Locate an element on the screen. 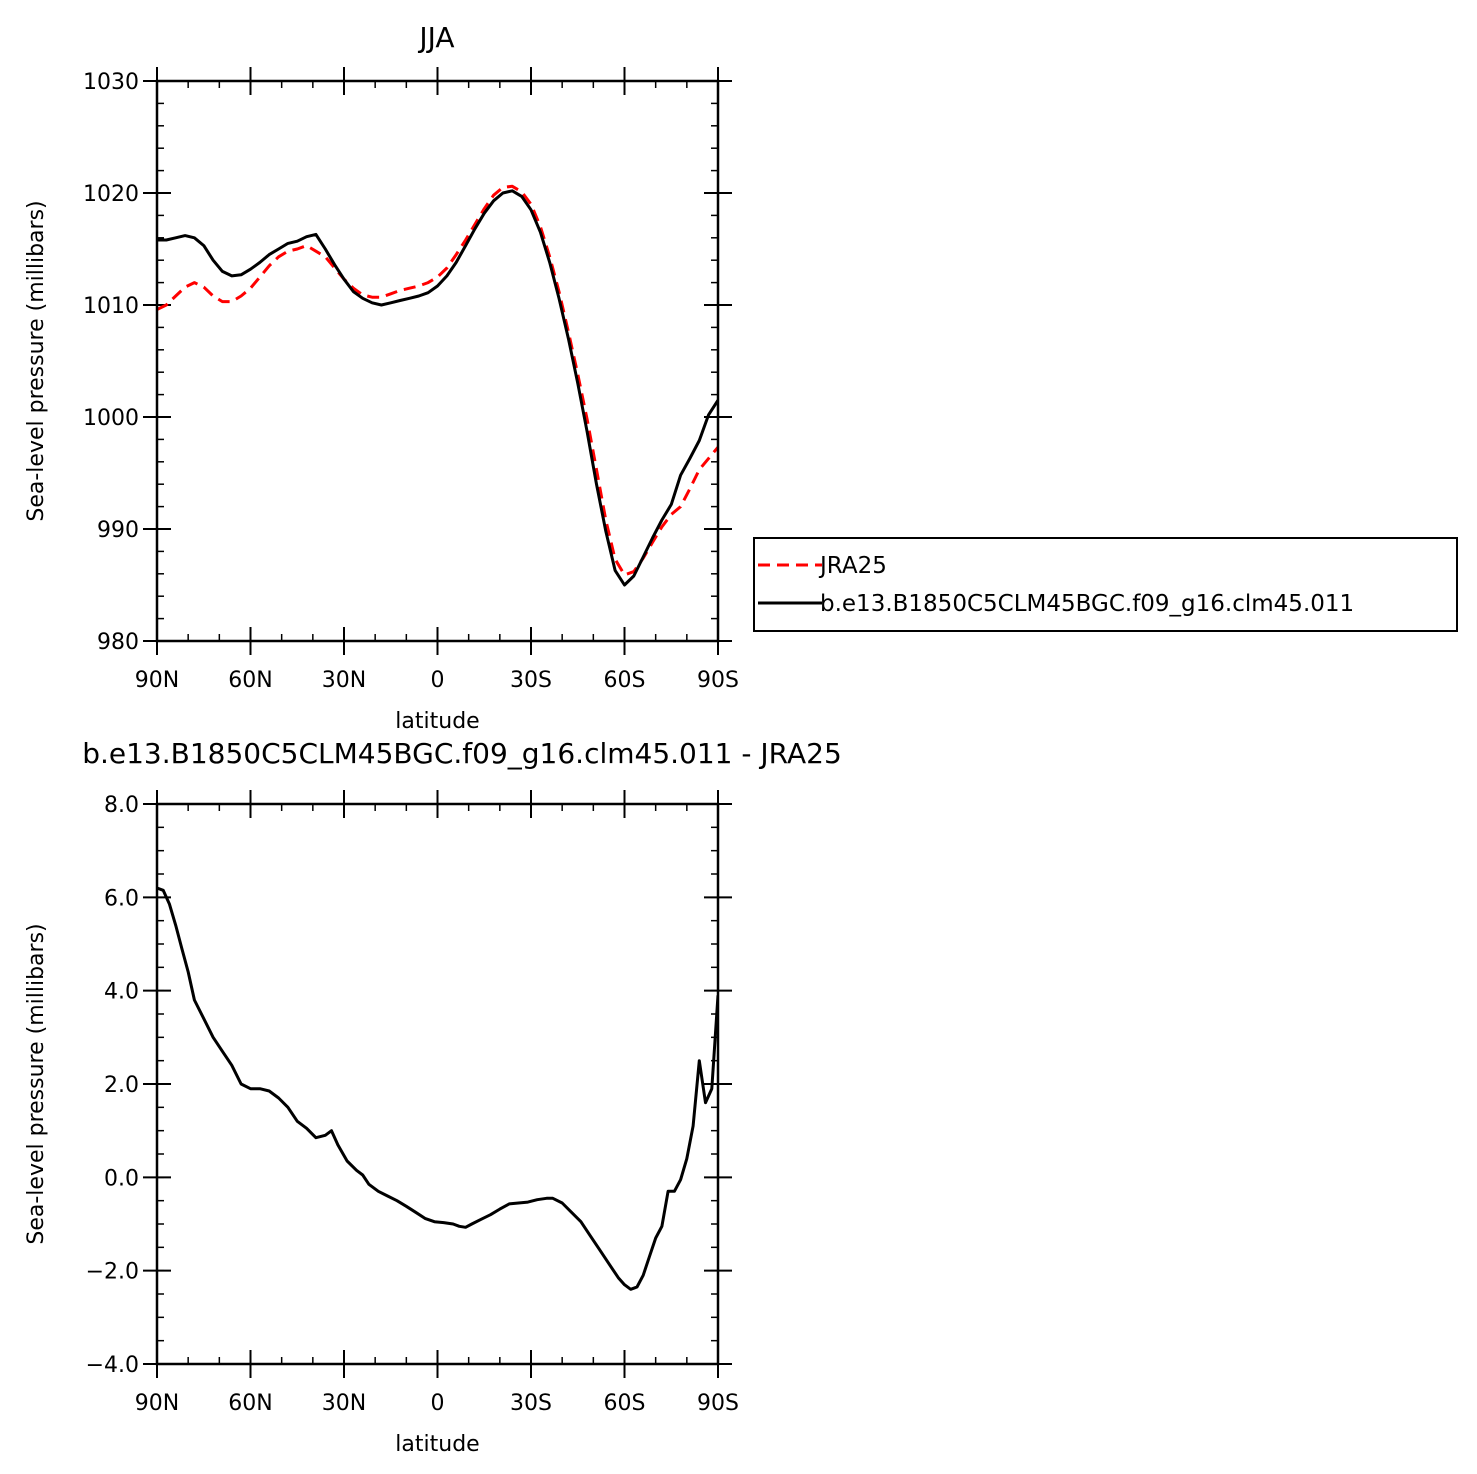 The height and width of the screenshot is (1474, 1477). y-tick-label: 1020 is located at coordinates (111, 194).